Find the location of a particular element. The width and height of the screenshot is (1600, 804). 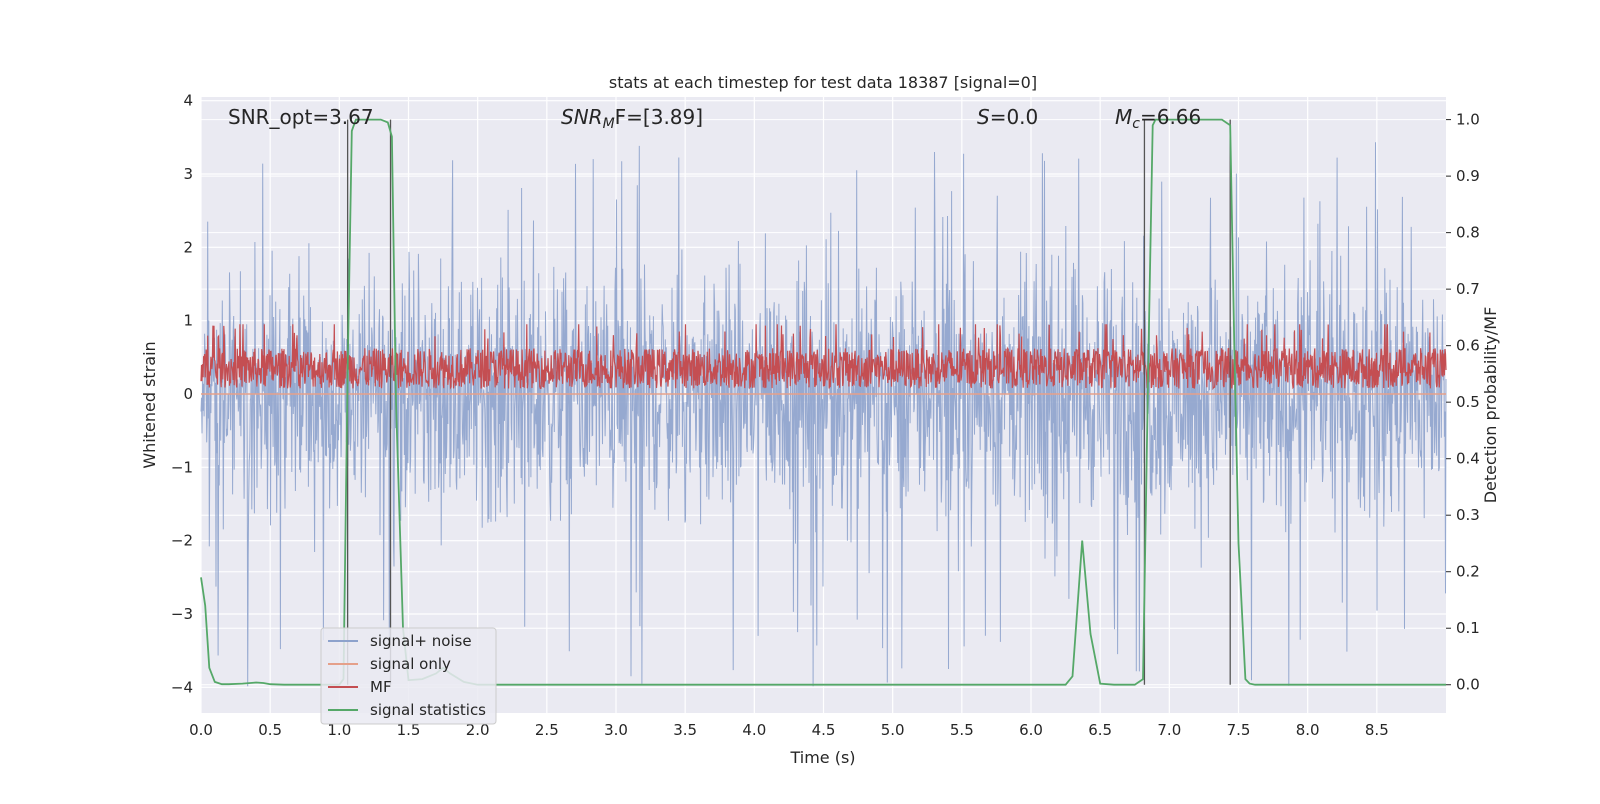

legend-label-signal-statistics: signal statistics is located at coordinates (428, 710).